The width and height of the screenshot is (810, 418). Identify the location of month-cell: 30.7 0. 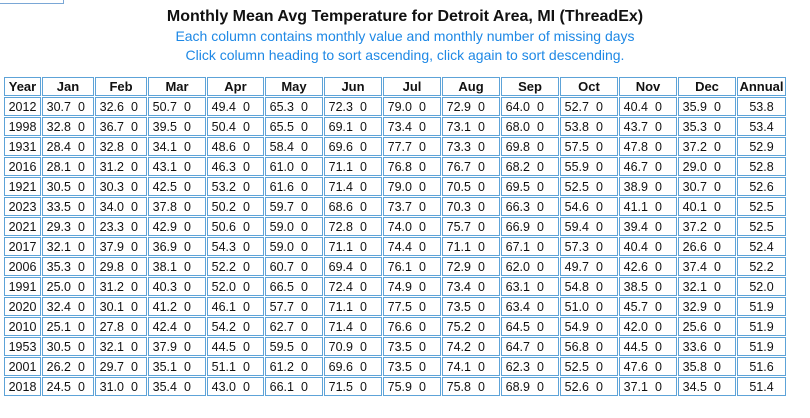
(707, 186).